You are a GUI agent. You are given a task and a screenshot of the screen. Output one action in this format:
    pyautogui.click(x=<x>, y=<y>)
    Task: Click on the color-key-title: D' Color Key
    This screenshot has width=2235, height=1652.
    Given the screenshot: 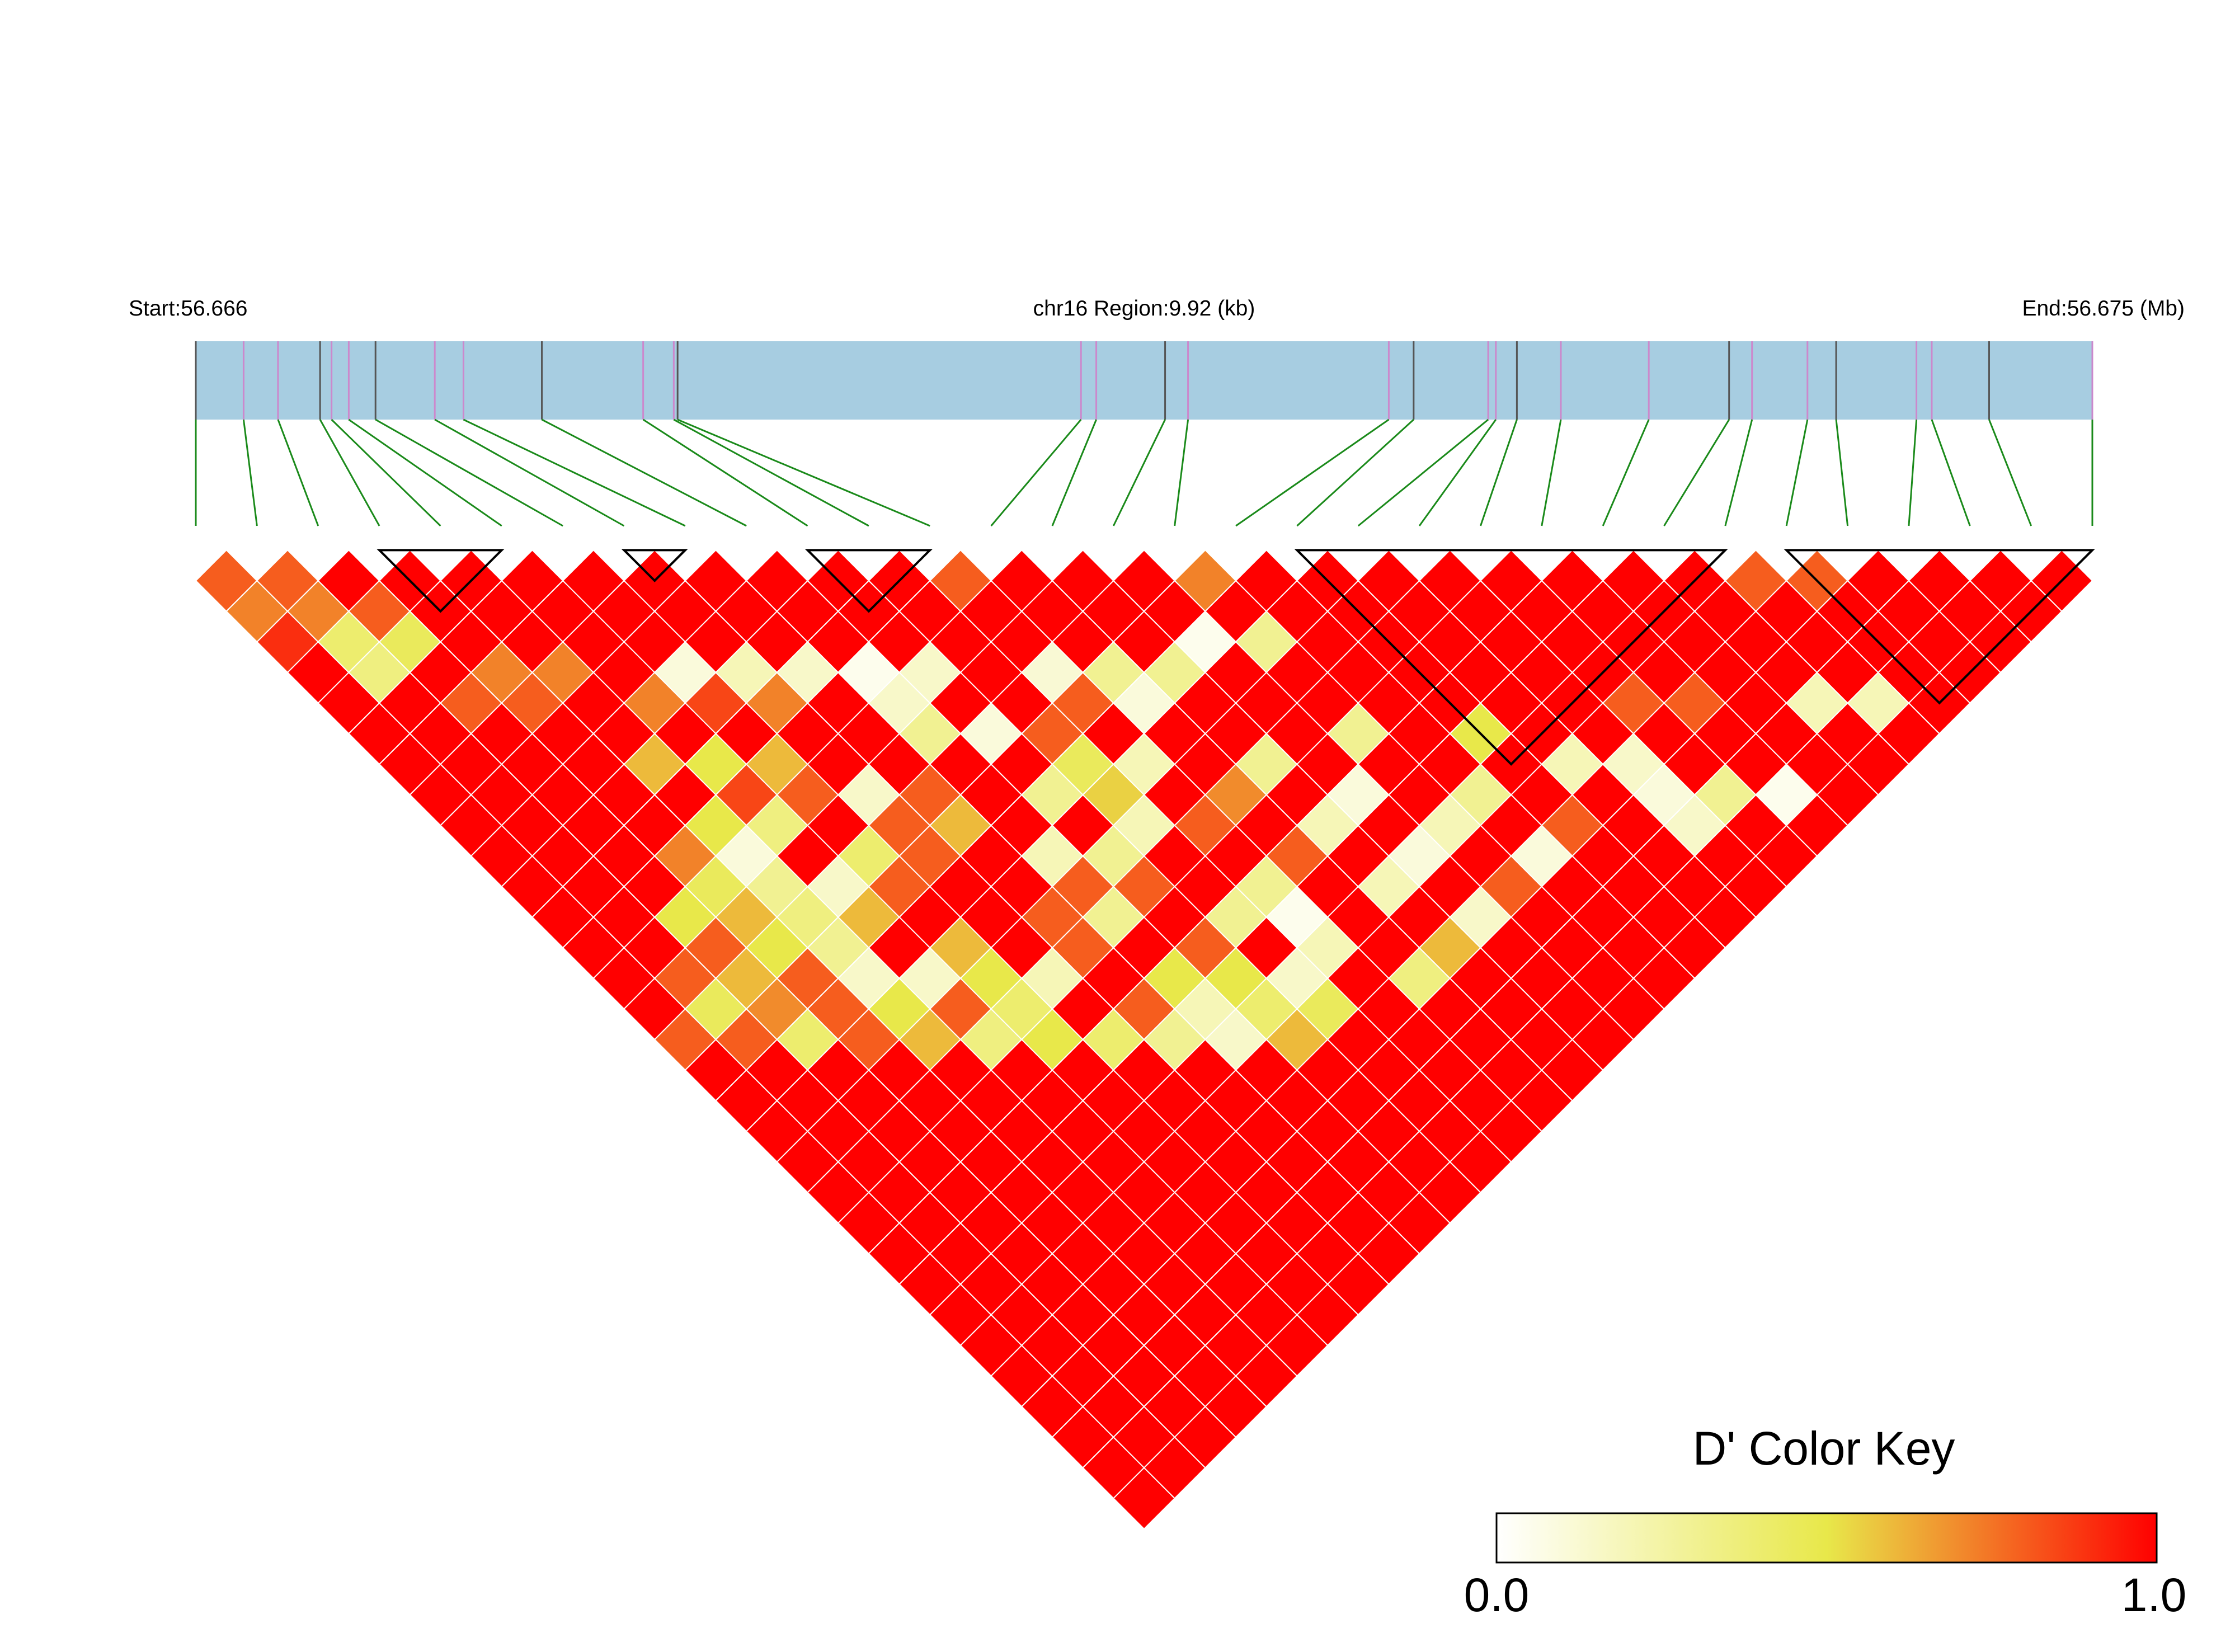 What is the action you would take?
    pyautogui.click(x=1824, y=1449)
    